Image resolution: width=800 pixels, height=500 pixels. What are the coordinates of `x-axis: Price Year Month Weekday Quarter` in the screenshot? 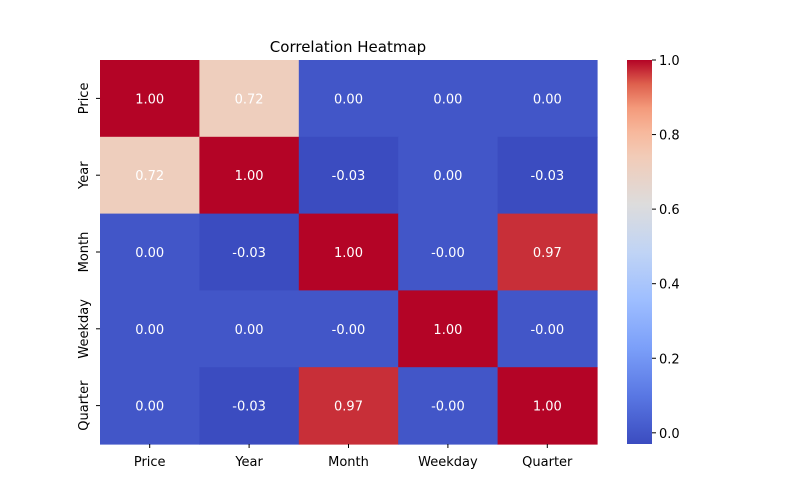 It's located at (353, 457).